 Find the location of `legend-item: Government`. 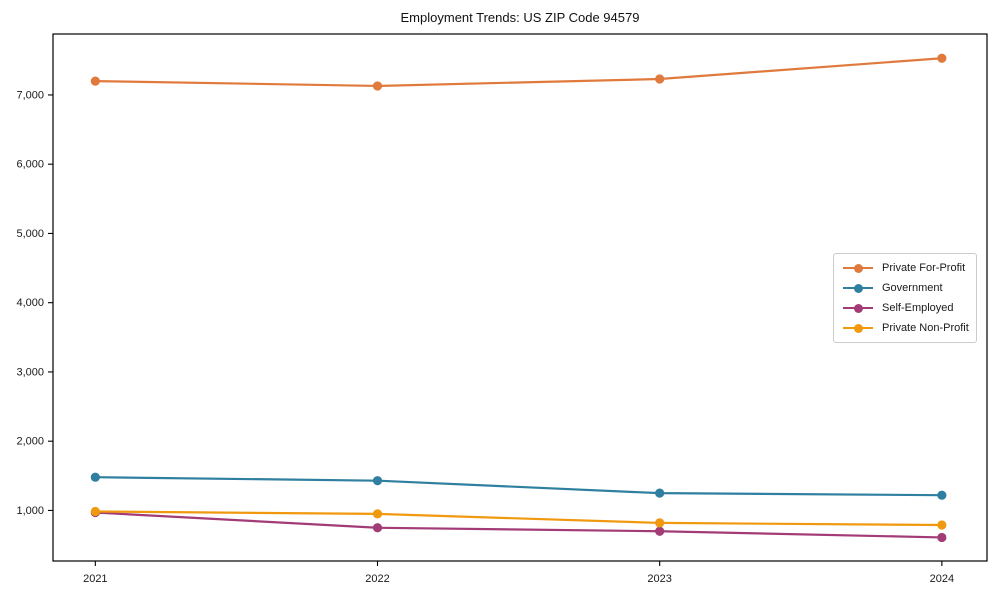

legend-item: Government is located at coordinates (906, 288).